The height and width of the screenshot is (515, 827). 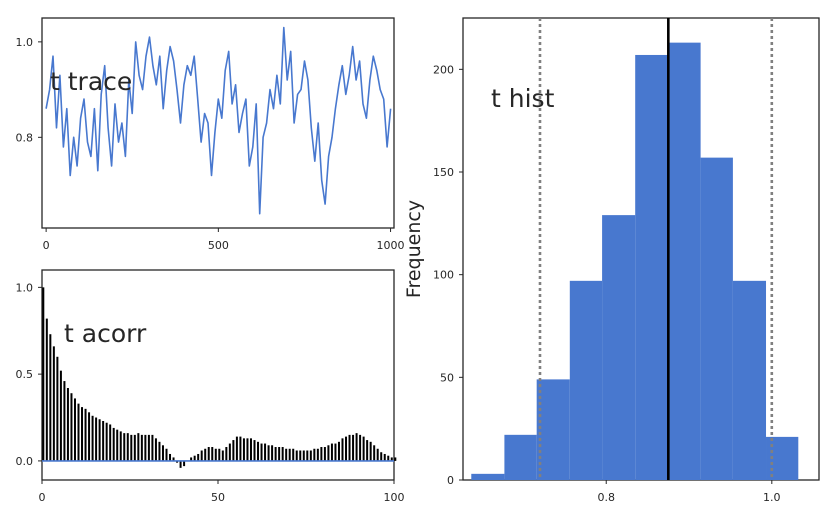 What do you see at coordinates (25, 42) in the screenshot?
I see `trace-ytick-label: 1.0` at bounding box center [25, 42].